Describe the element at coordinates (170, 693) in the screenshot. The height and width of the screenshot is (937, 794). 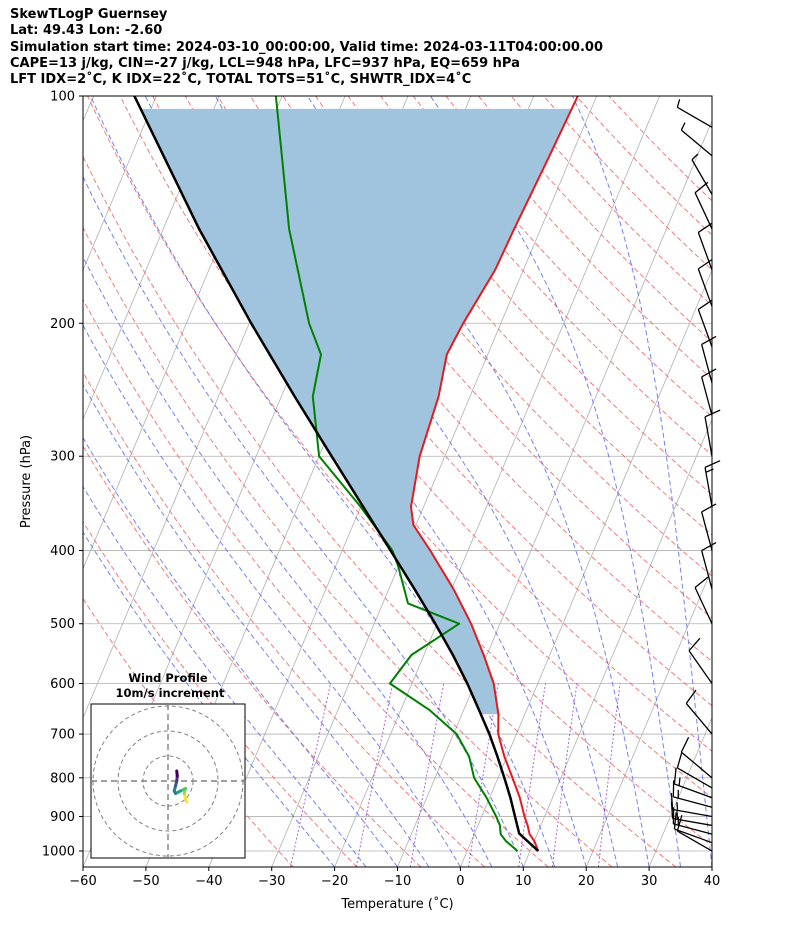
I see `hodograph-subtitle: 10m/s increment` at that location.